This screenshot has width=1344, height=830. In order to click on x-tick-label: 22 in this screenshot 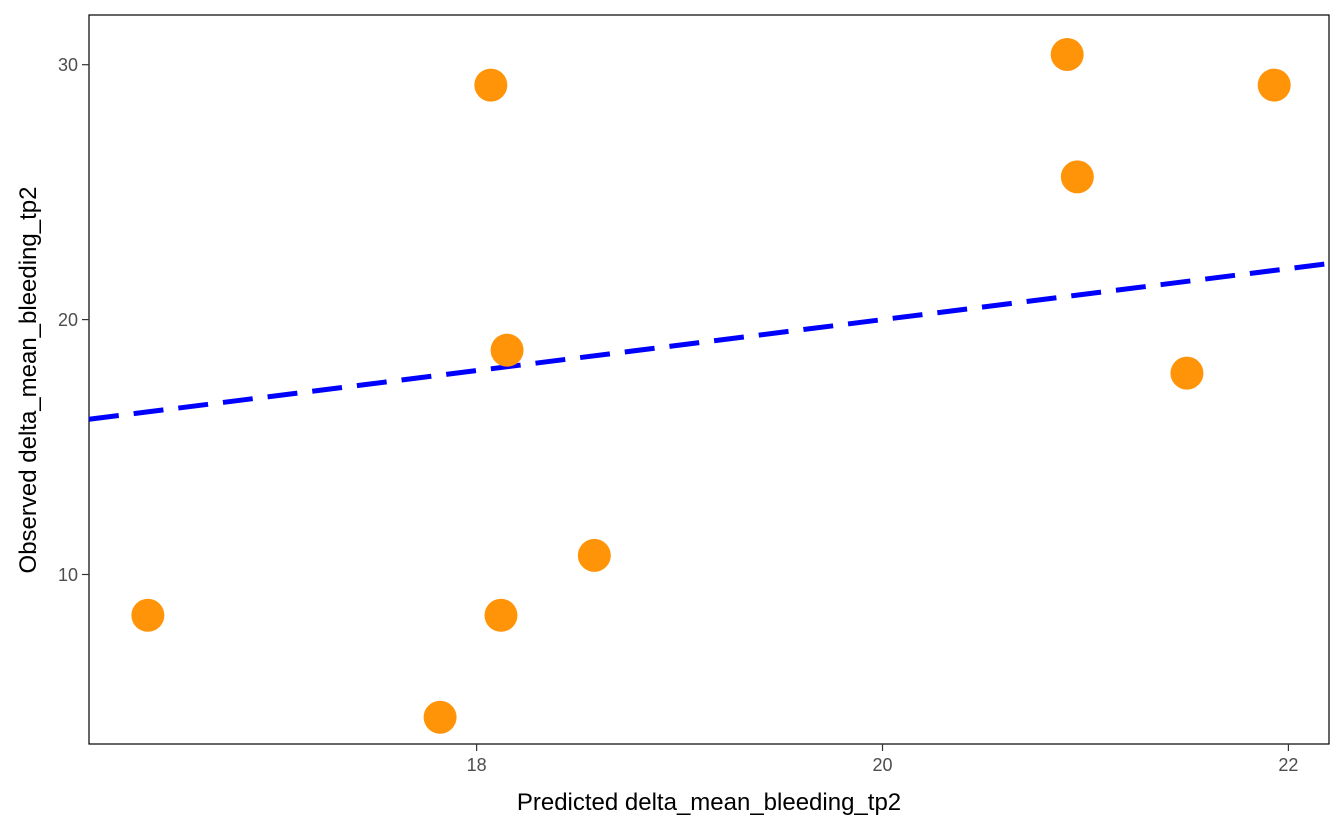, I will do `click(1288, 765)`.